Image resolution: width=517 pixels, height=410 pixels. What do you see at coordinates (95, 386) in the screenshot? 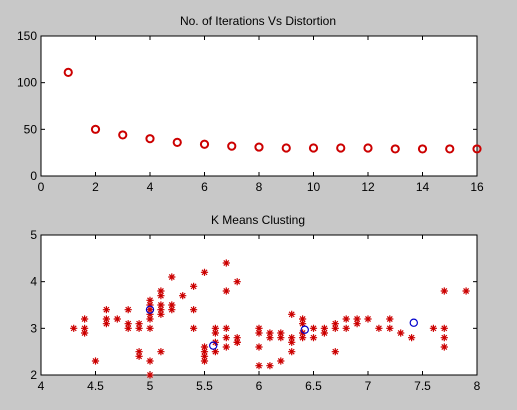
I see `x-tick-label: 4.5` at bounding box center [95, 386].